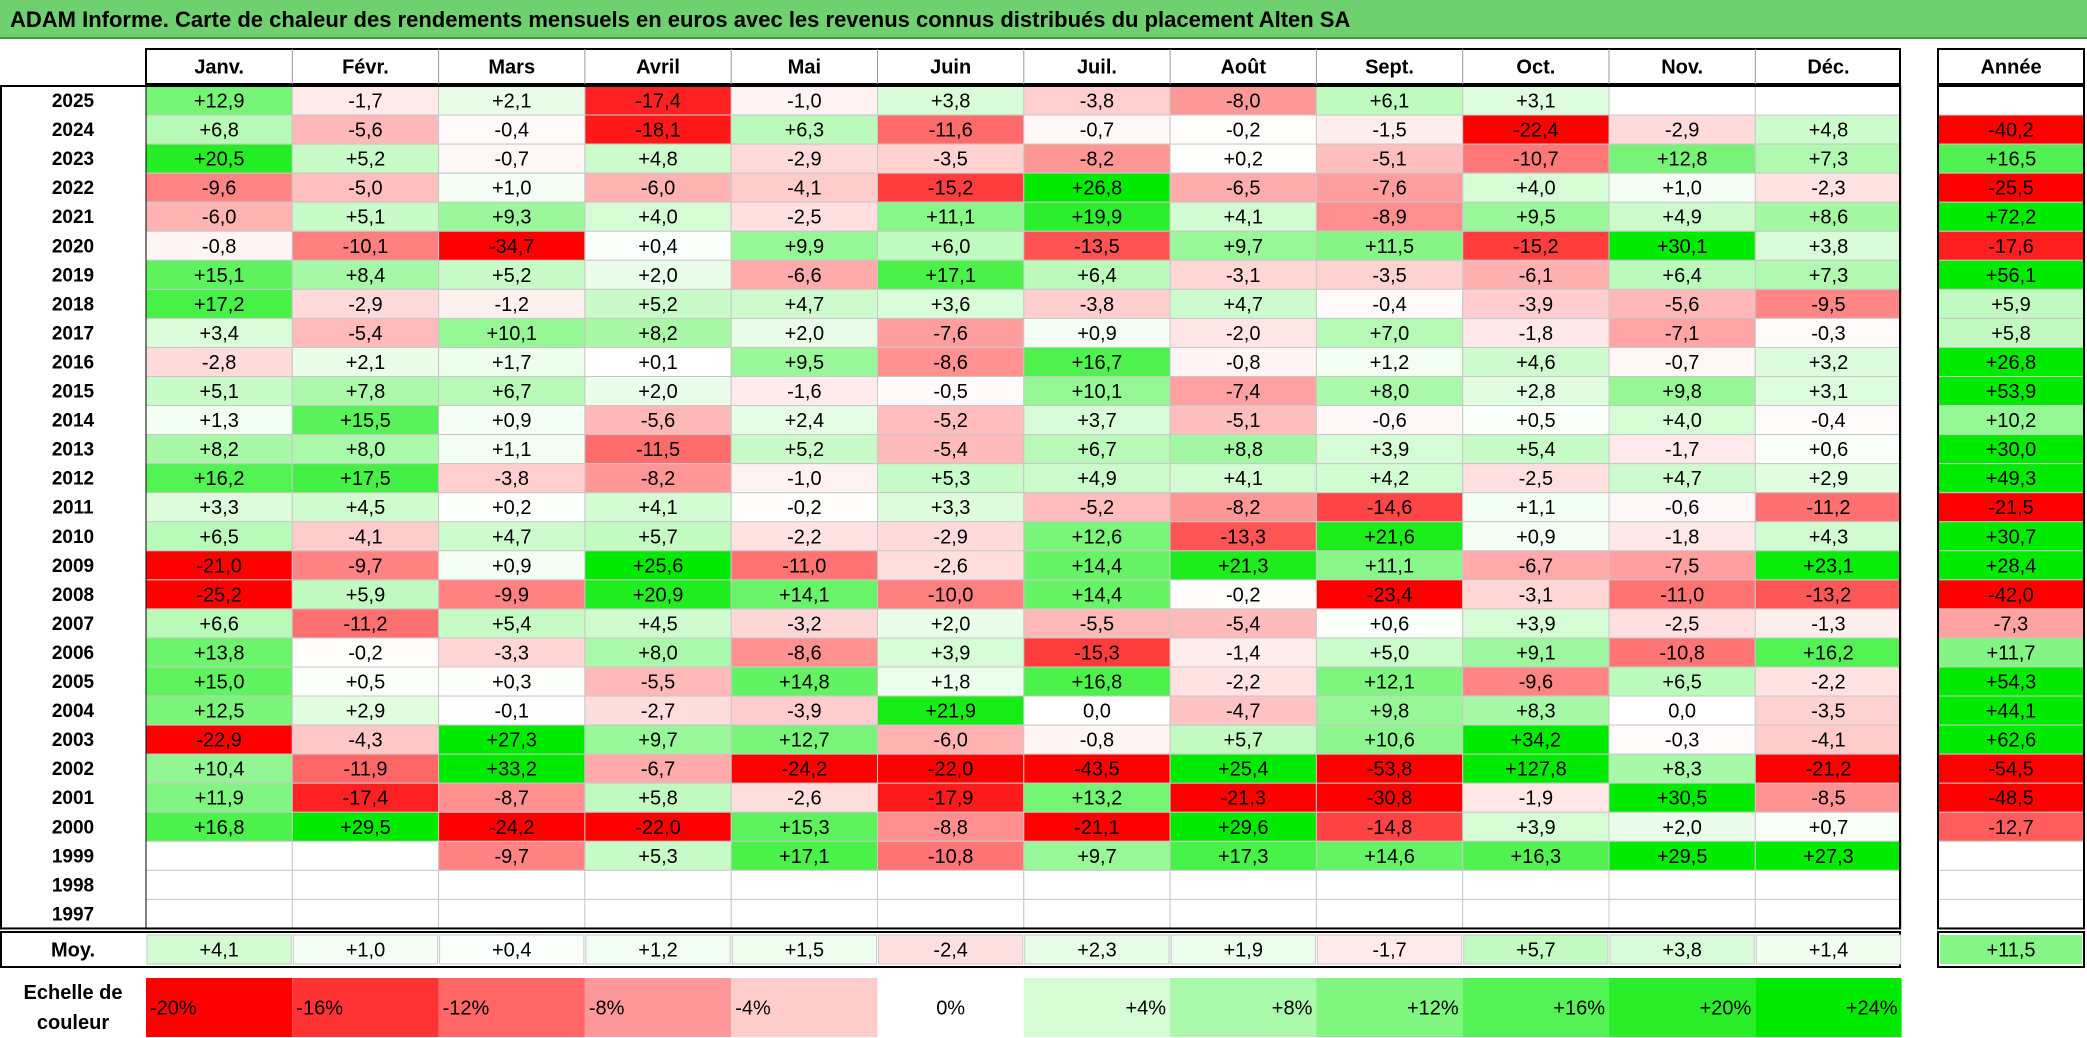  Describe the element at coordinates (804, 334) in the screenshot. I see `cell-value: +2,0` at that location.